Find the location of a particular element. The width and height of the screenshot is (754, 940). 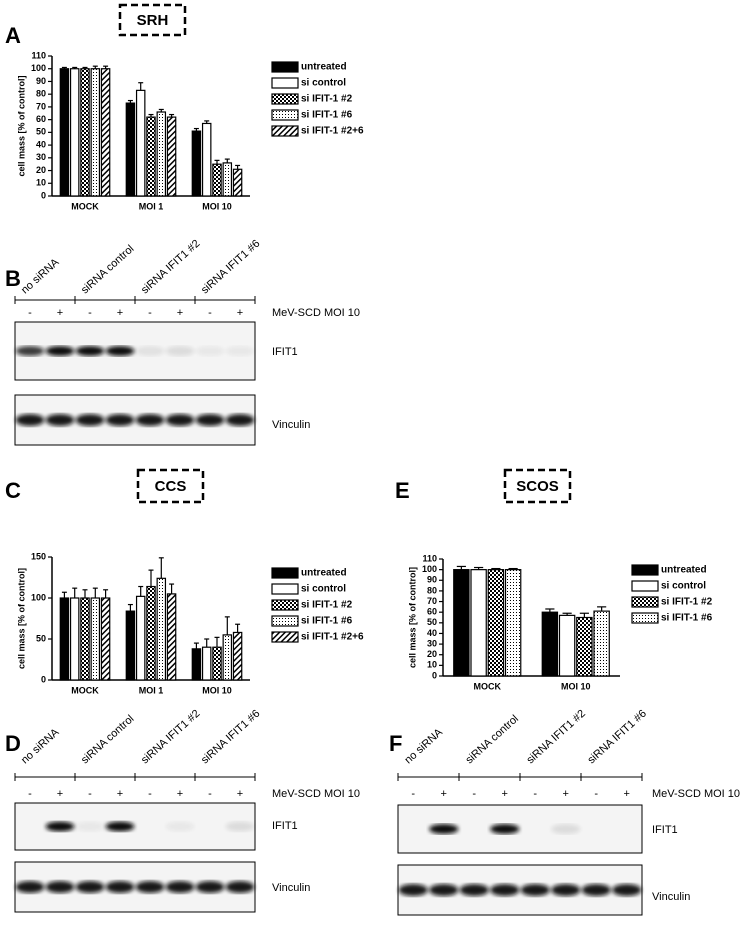

y-tick-label: 110 is located at coordinates (38, 55).